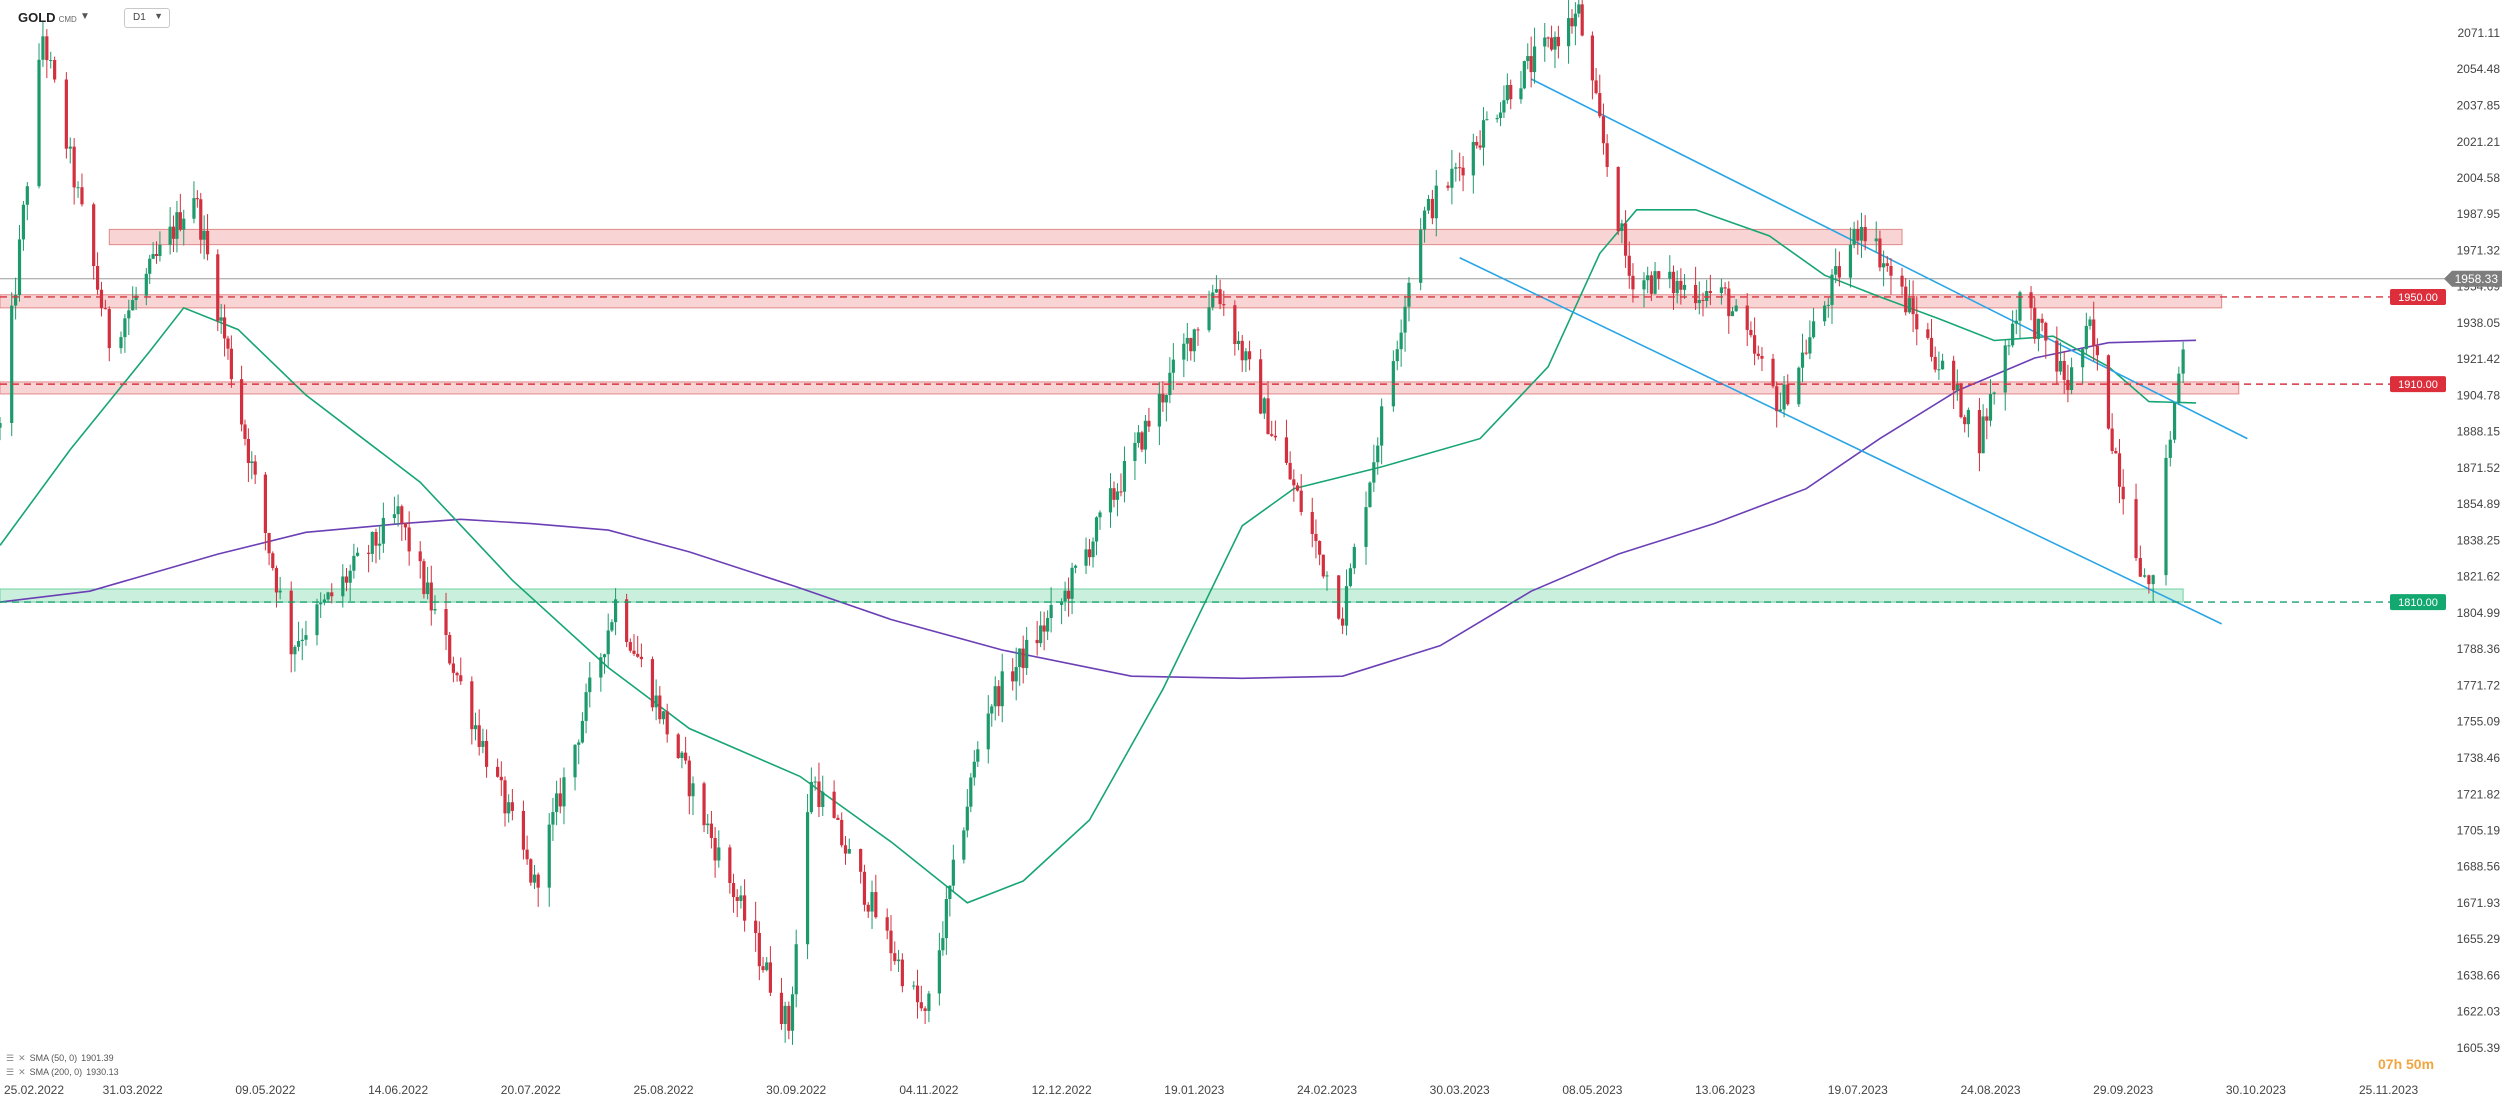 The height and width of the screenshot is (1114, 2506). What do you see at coordinates (85, 16) in the screenshot?
I see `symbol-dropdown-icon: ▼` at bounding box center [85, 16].